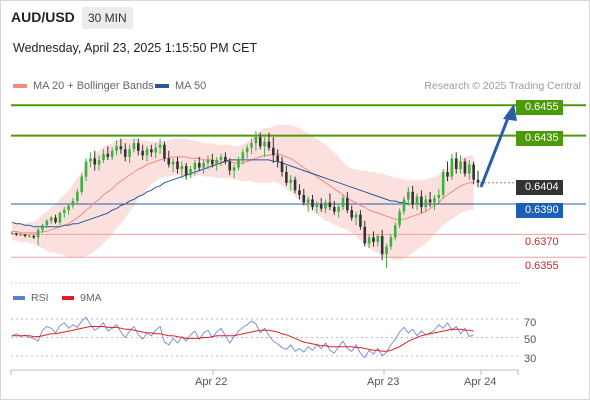 This screenshot has width=590, height=400. I want to click on rsi-line, so click(242, 337).